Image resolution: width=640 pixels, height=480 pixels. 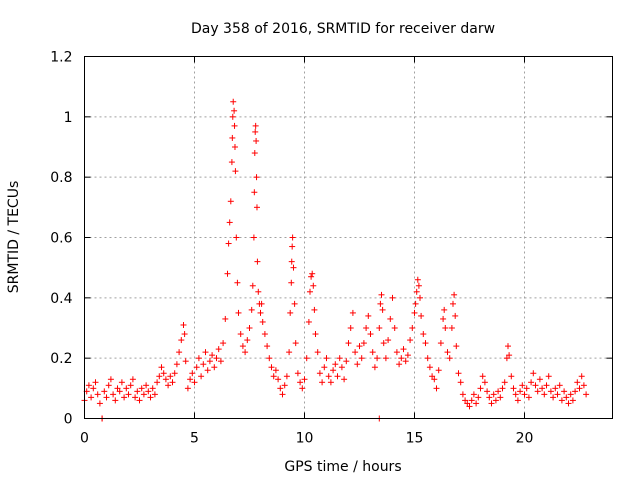 I want to click on y-tick-label: 0.8, so click(x=61, y=178).